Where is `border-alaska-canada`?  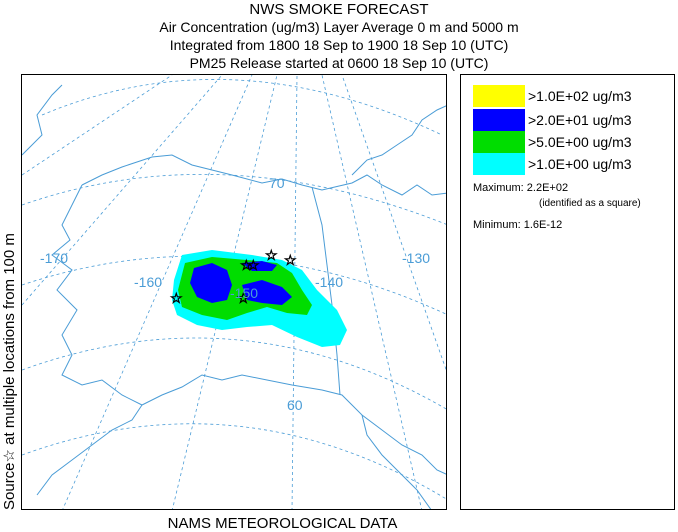
border-alaska-canada is located at coordinates (326, 291).